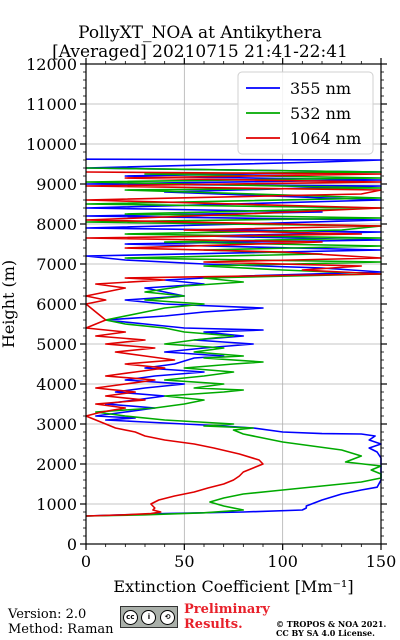  Describe the element at coordinates (9, 304) in the screenshot. I see `y-axis-label: Height (m)` at that location.